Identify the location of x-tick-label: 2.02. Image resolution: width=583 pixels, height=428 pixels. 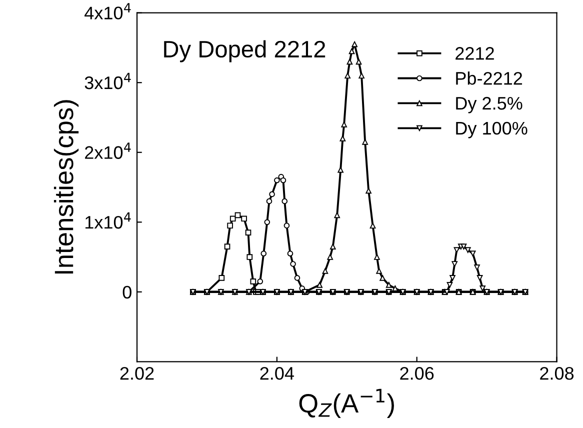
(137, 373).